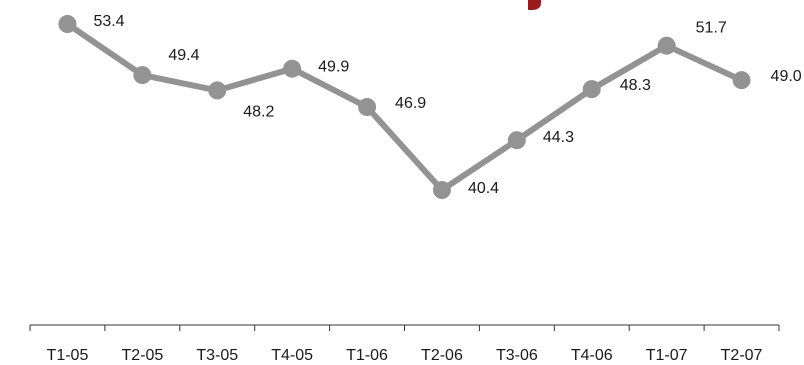 Image resolution: width=804 pixels, height=365 pixels. I want to click on x-tick-label: T1-05, so click(68, 355).